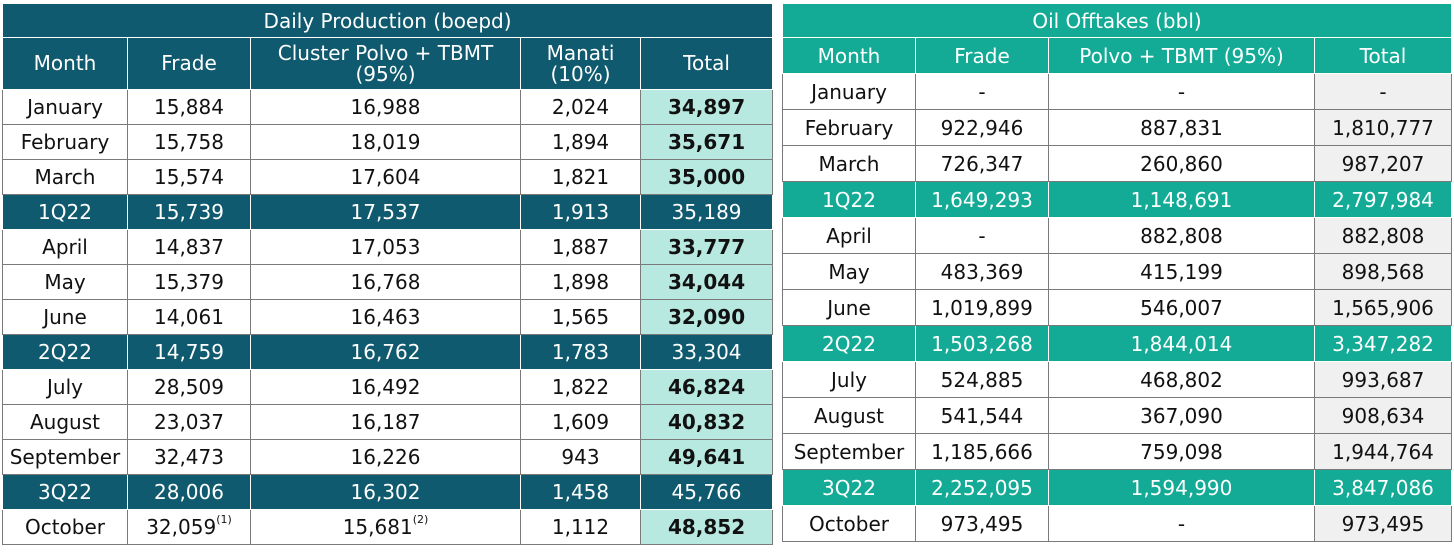 The image size is (1454, 552). I want to click on production-cell-value: 943, so click(580, 457).